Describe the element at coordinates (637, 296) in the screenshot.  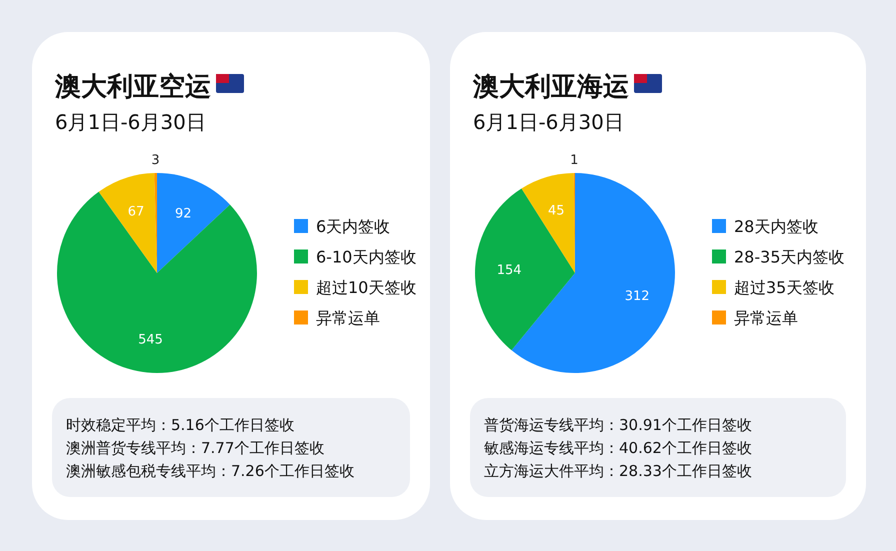
I see `data-label: 312` at that location.